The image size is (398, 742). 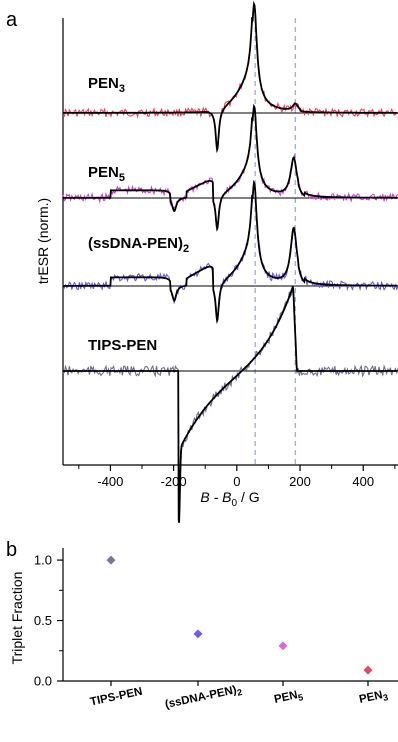 What do you see at coordinates (12, 20) in the screenshot?
I see `panel-a-letter: a` at bounding box center [12, 20].